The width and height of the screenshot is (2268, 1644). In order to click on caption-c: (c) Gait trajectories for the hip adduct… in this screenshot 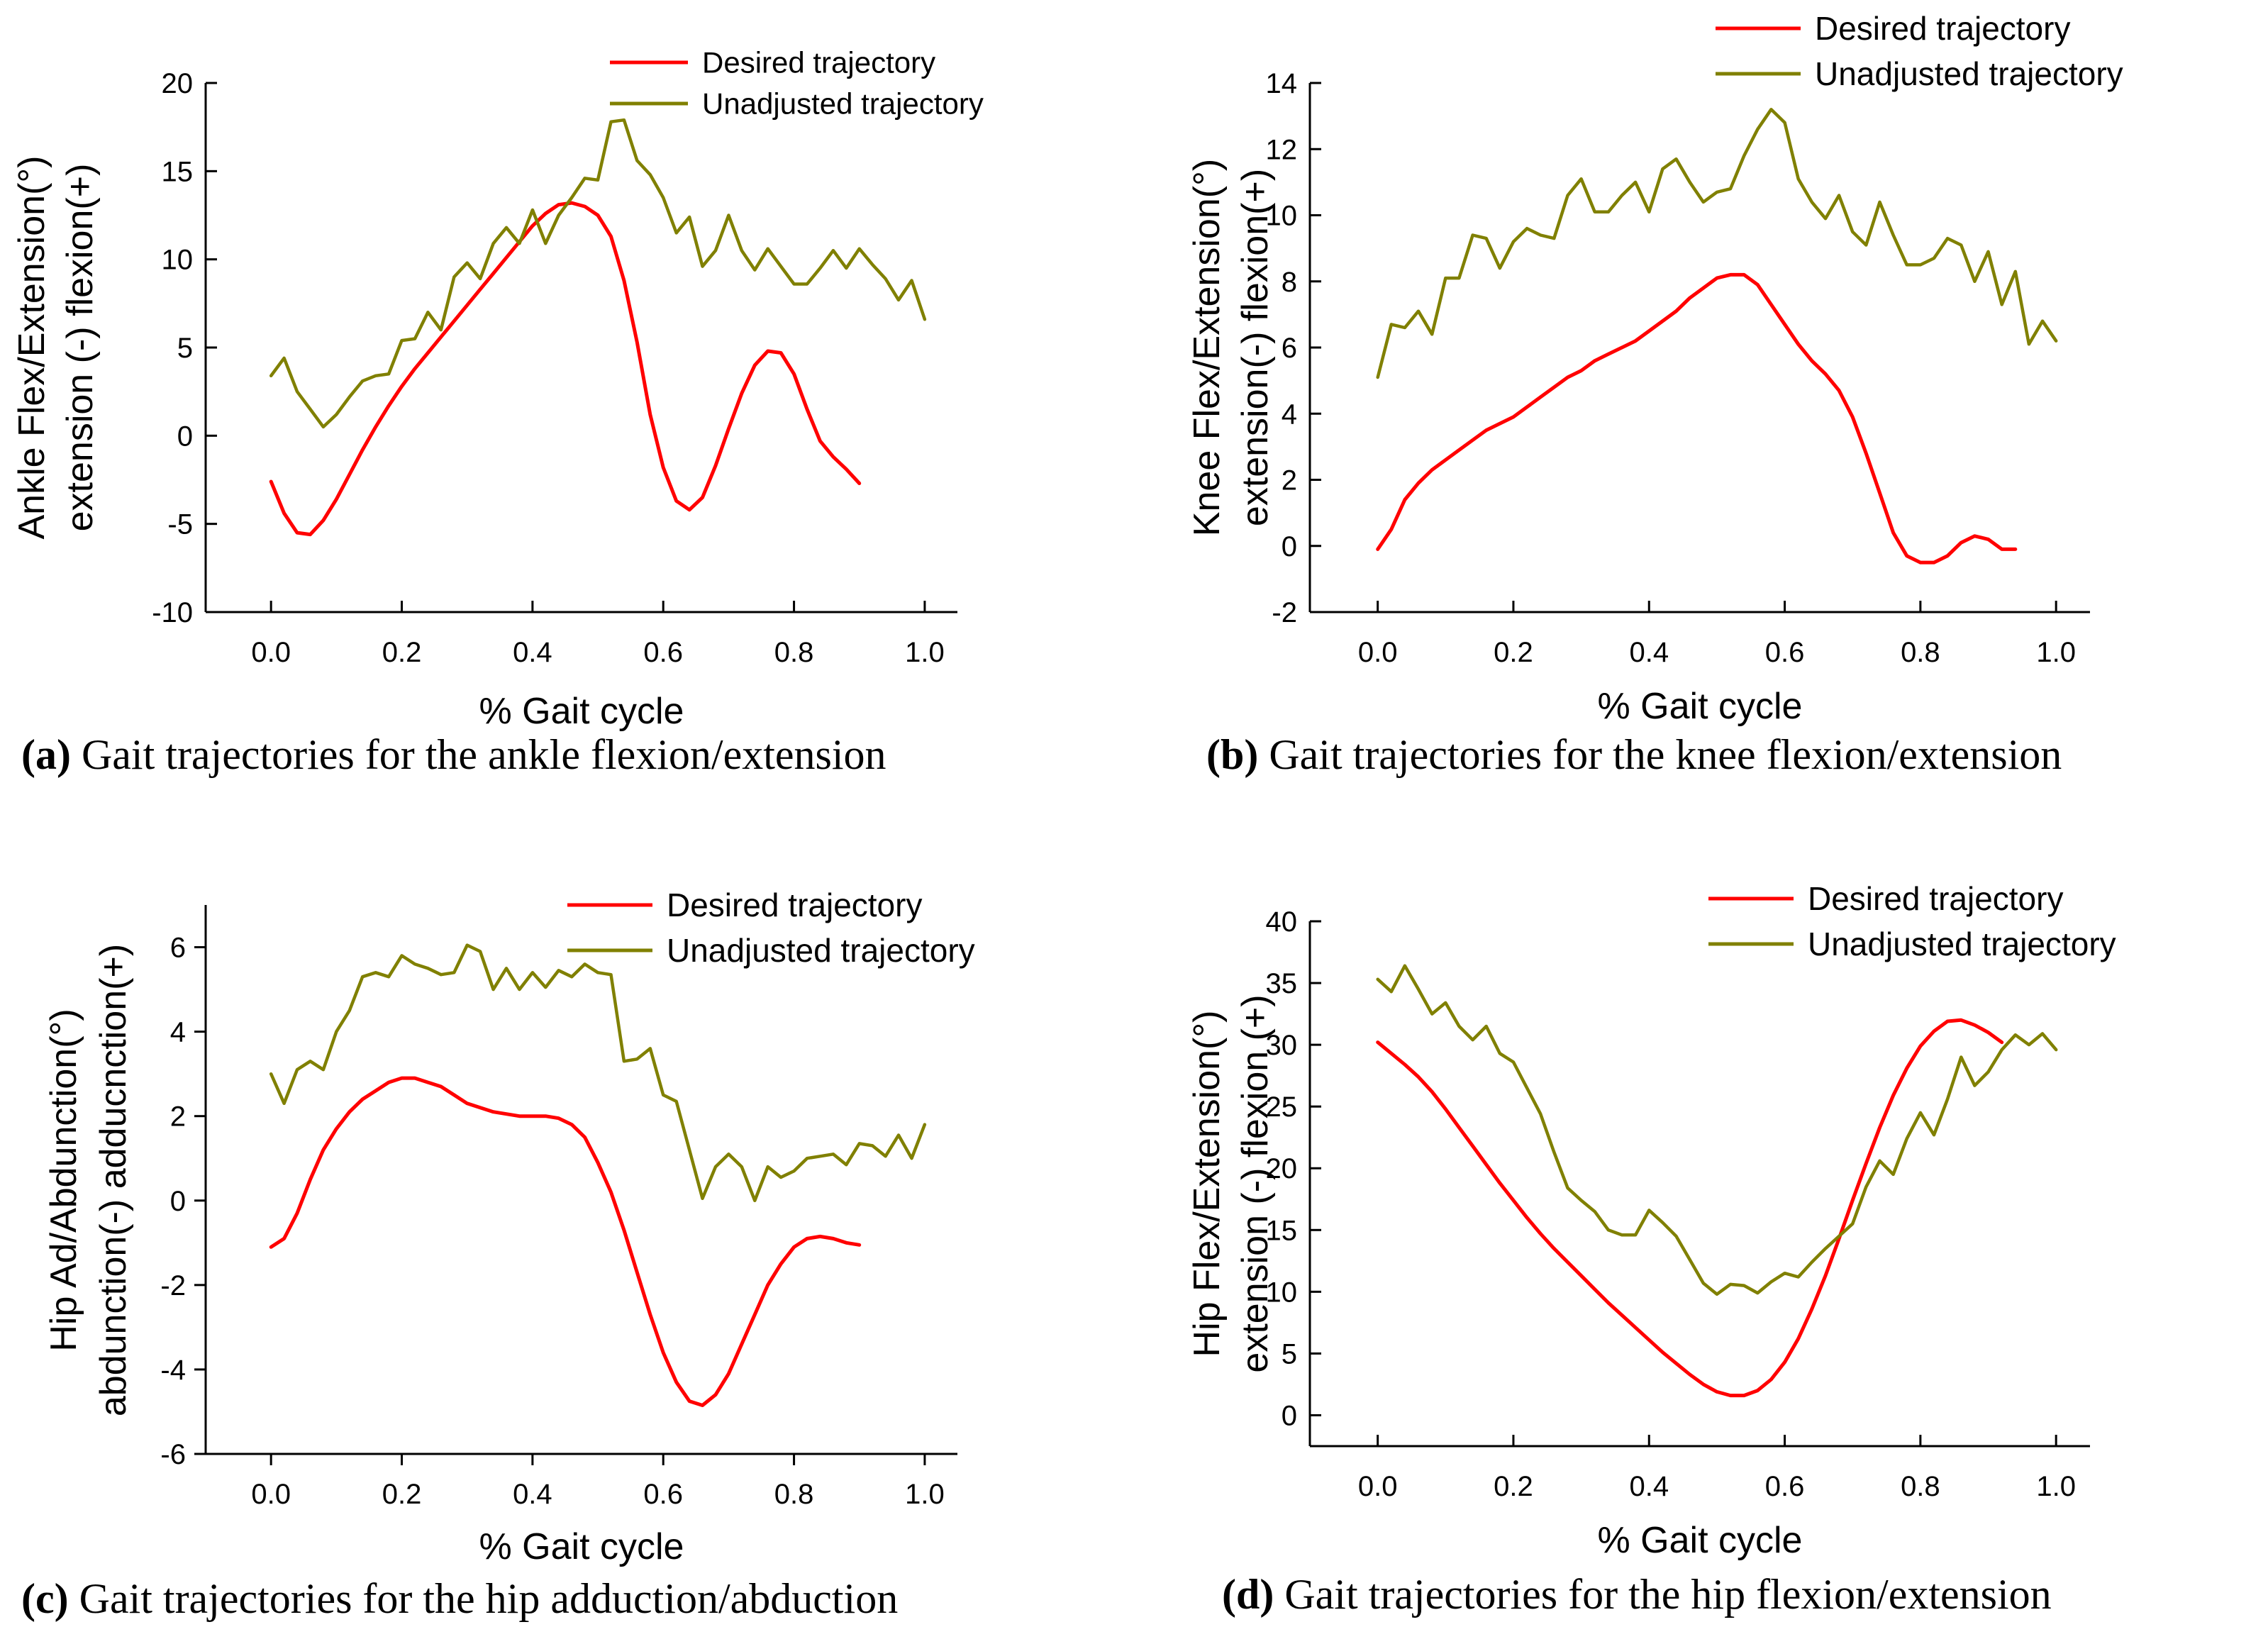, I will do `click(460, 1598)`.